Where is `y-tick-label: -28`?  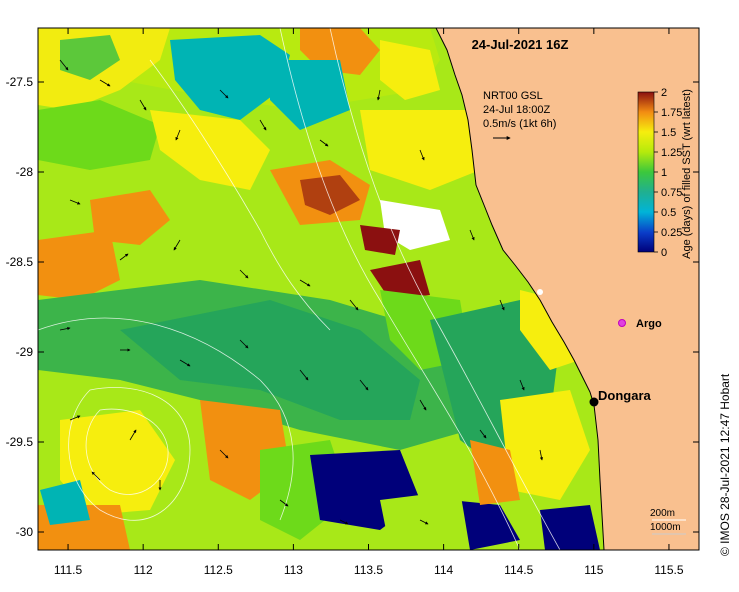
y-tick-label: -28 is located at coordinates (25, 172).